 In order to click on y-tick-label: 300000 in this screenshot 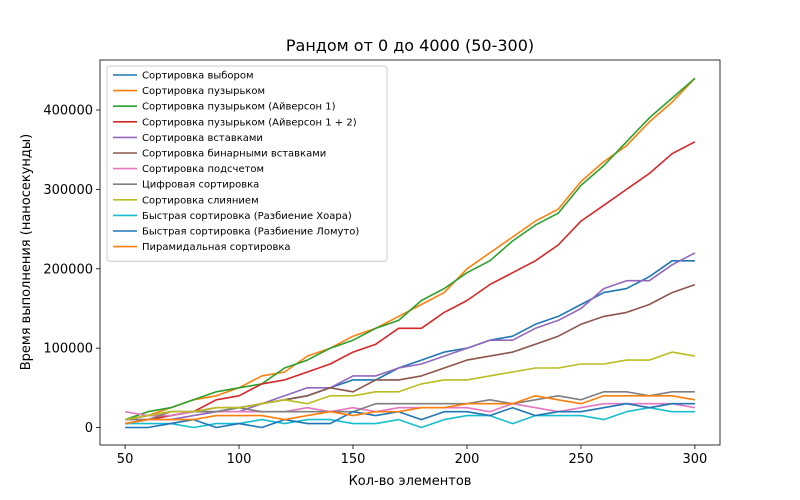, I will do `click(68, 190)`.